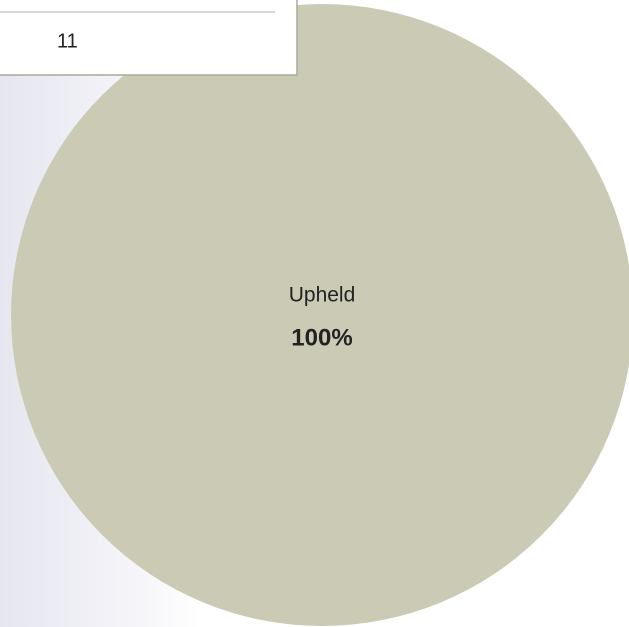  I want to click on table-box, so click(149, 38).